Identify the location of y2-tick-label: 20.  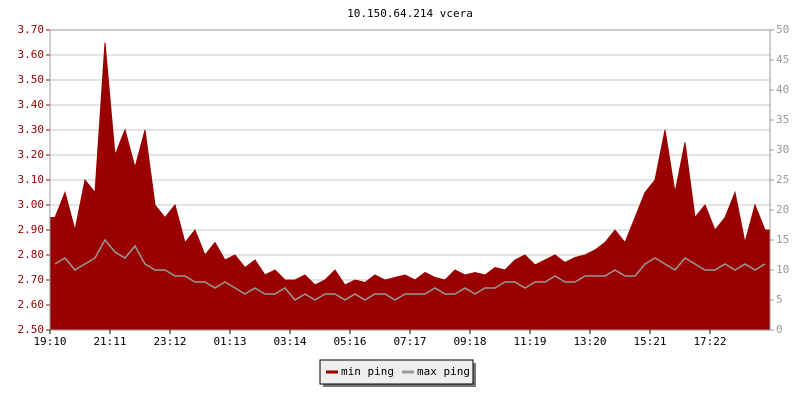
(782, 209).